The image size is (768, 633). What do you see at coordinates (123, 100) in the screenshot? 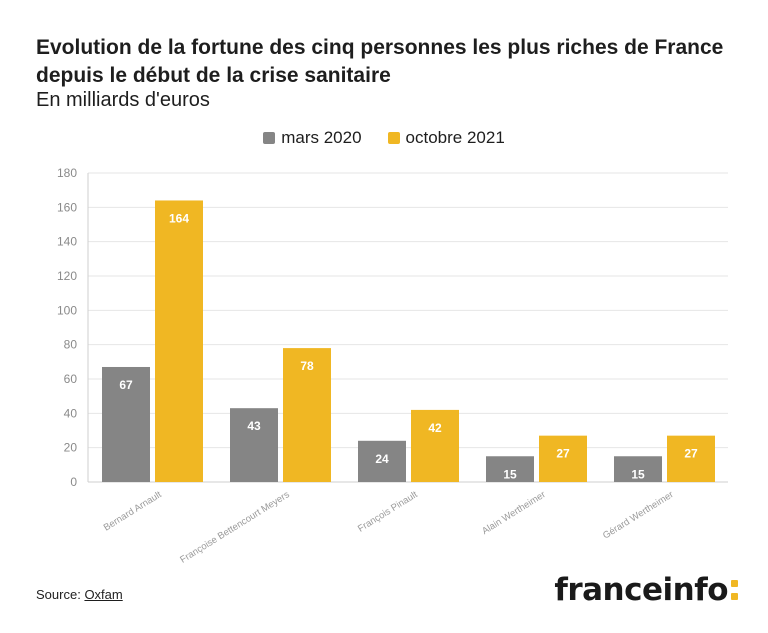
I see `chart-subtitle: En milliards d'euros` at bounding box center [123, 100].